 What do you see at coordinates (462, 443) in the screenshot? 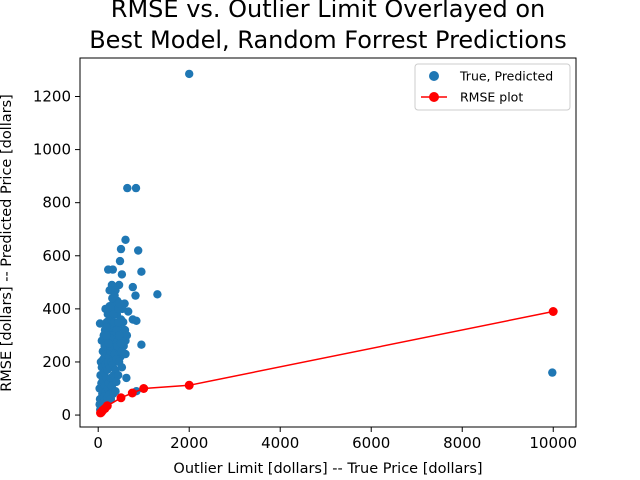
I see `x-tick-label: 8000` at bounding box center [462, 443].